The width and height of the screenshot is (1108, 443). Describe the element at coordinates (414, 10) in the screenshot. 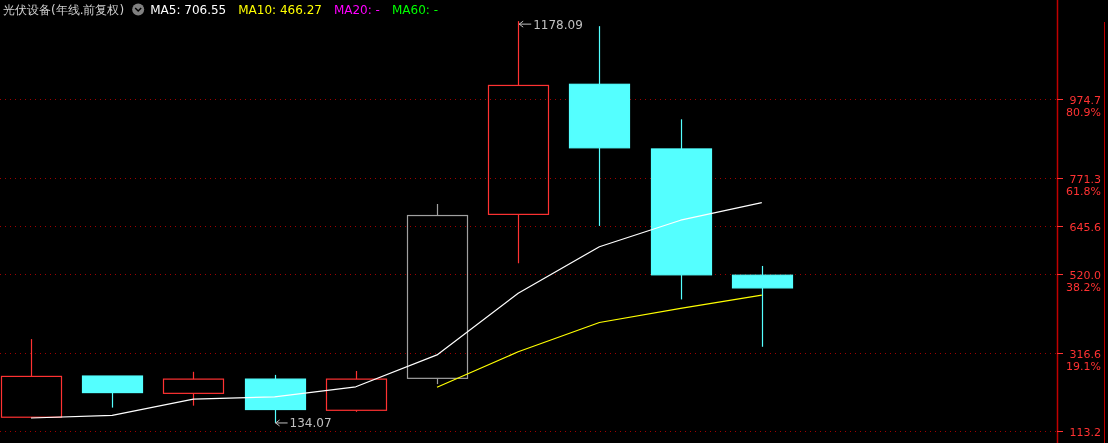

I see `legend-label: MA60: -` at that location.